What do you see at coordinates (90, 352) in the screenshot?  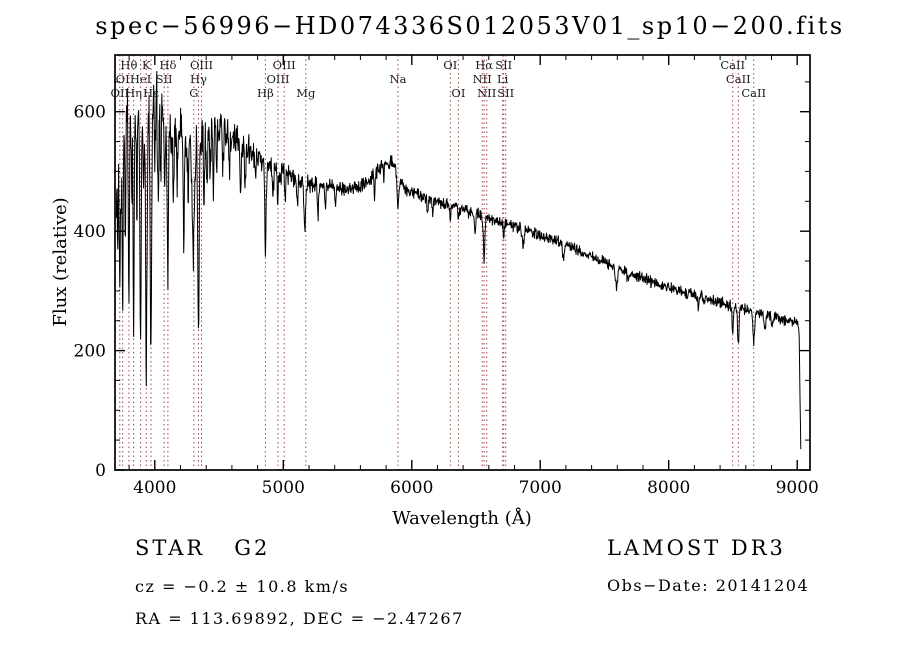 I see `y-tick-label: 200` at bounding box center [90, 352].